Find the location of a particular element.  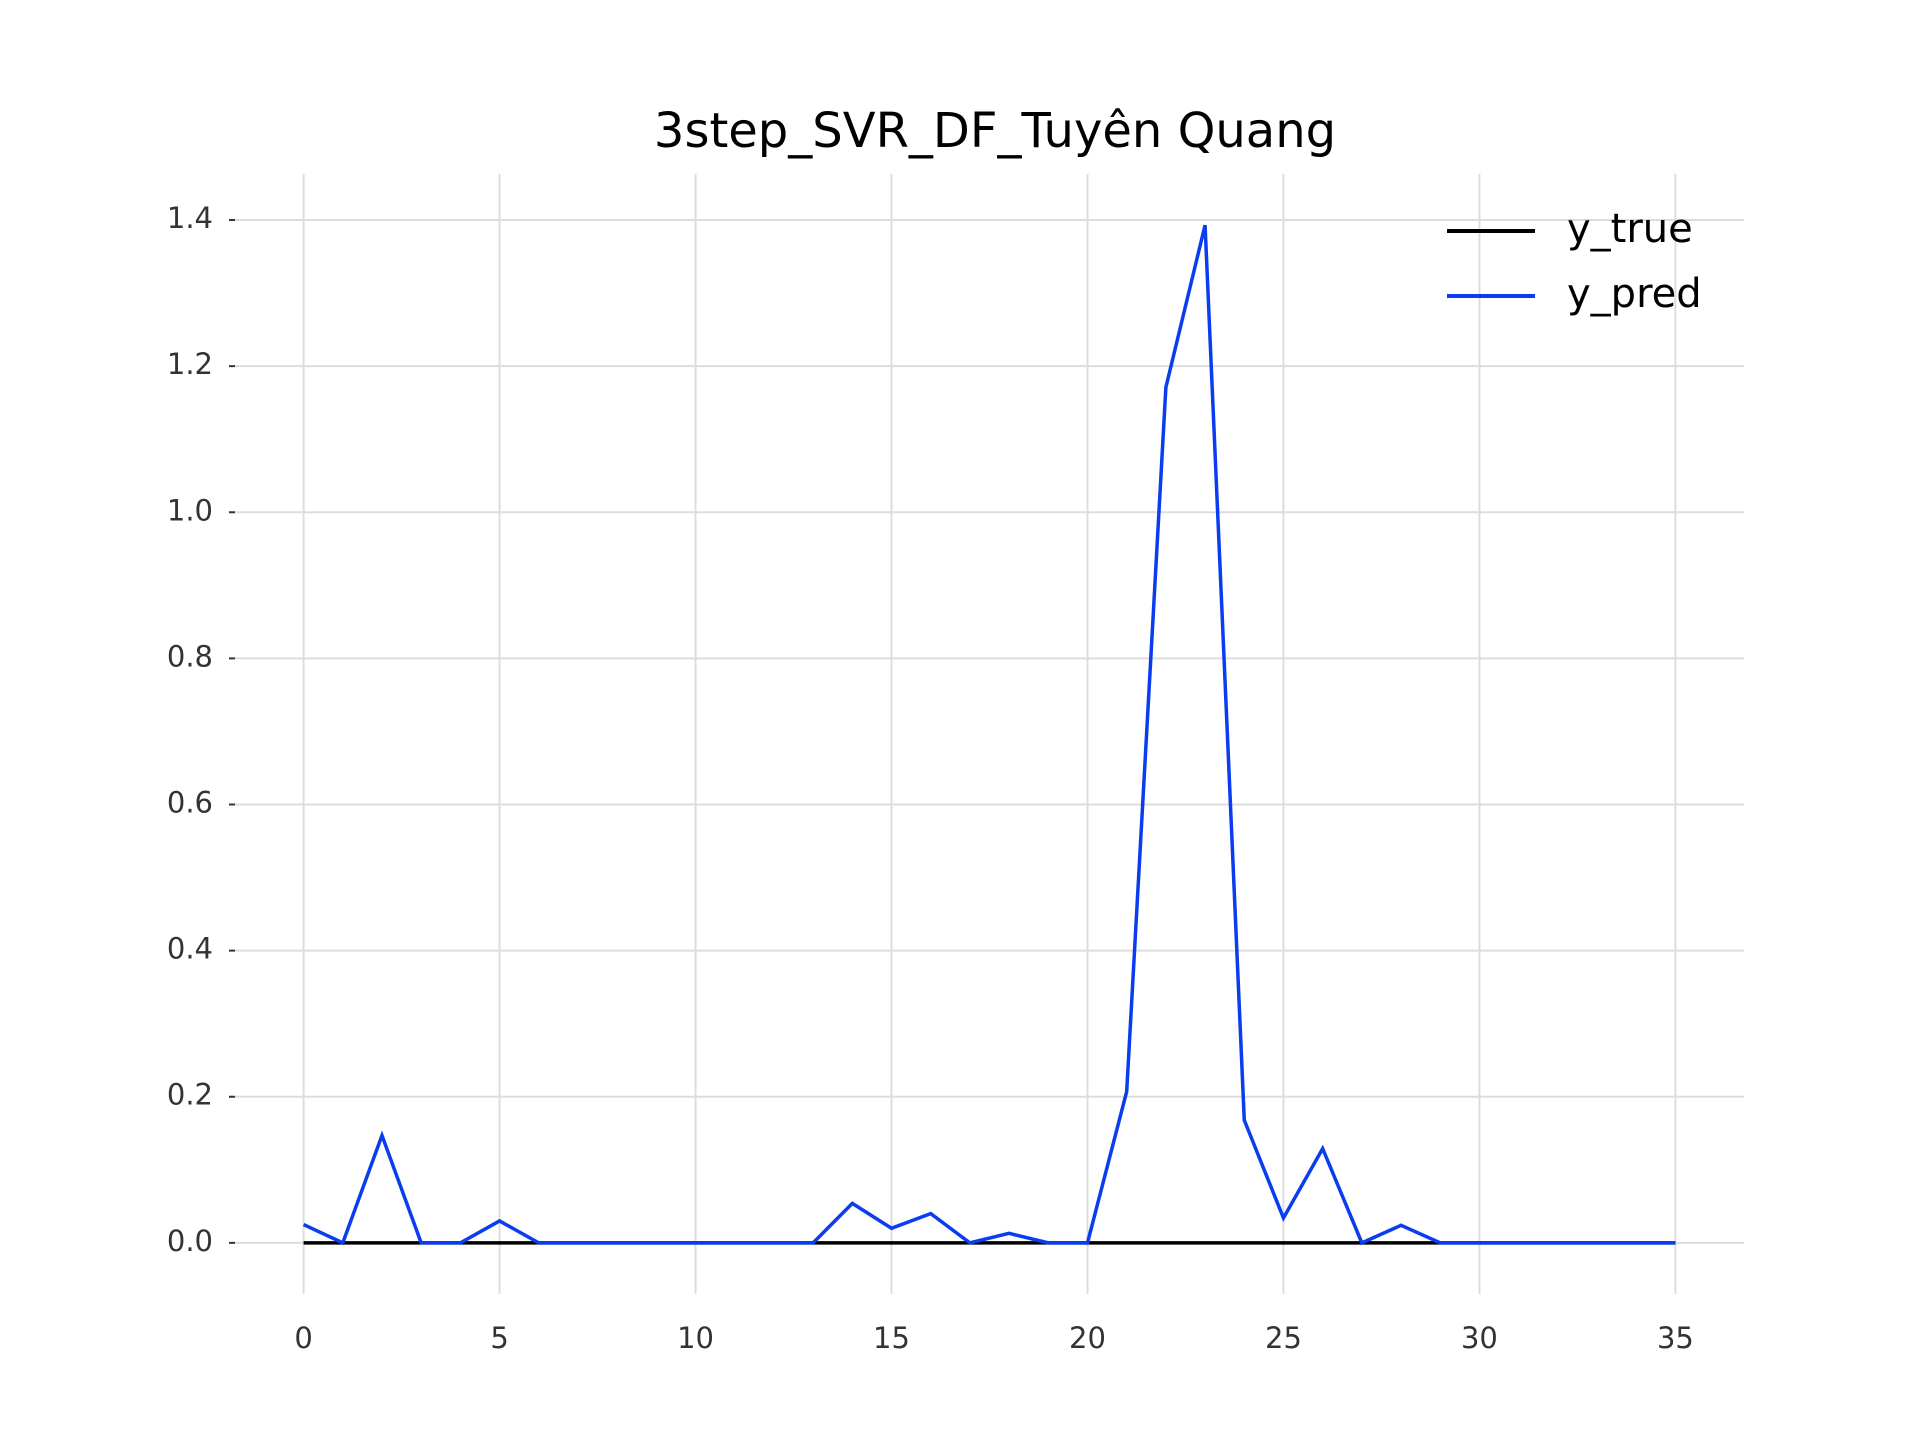

legend-label: y_true is located at coordinates (1630, 229).